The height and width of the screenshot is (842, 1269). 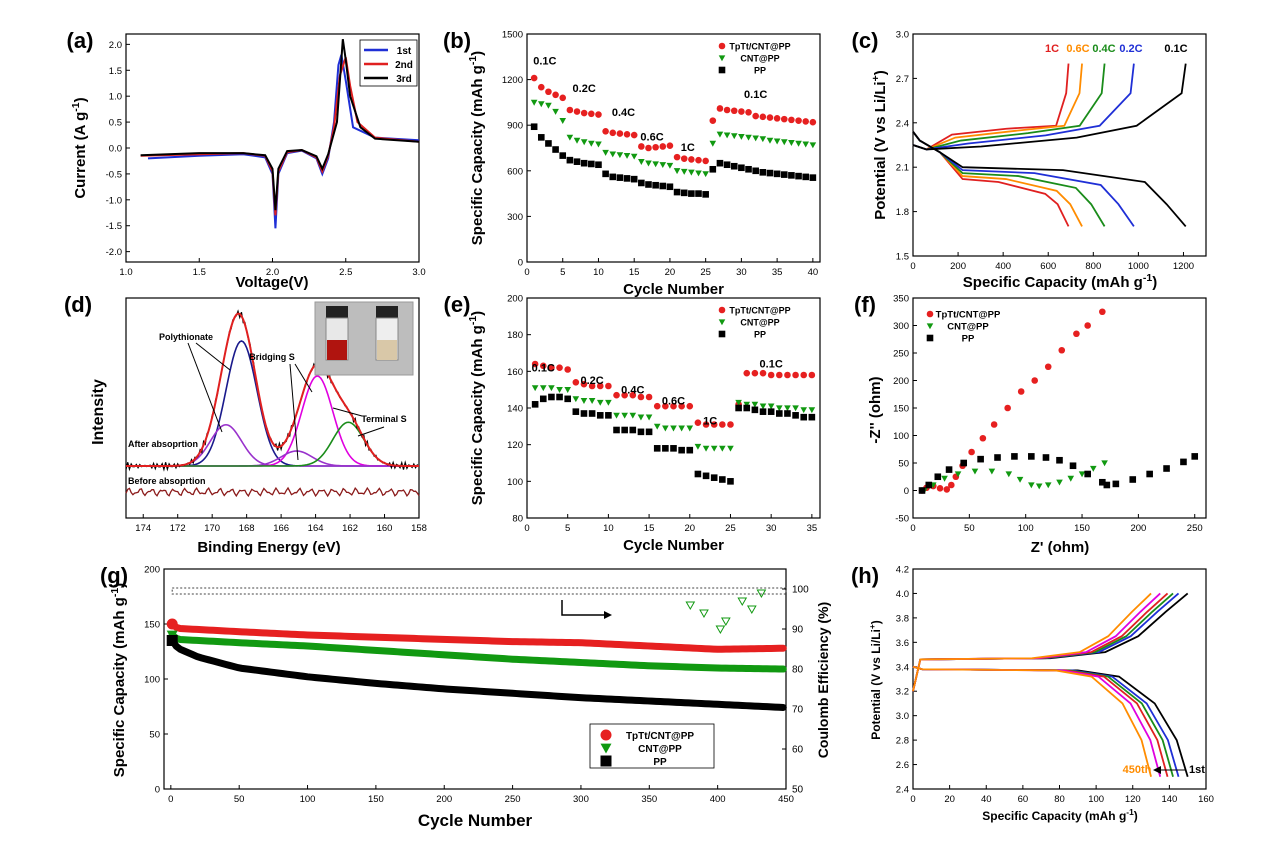 What do you see at coordinates (986, 799) in the screenshot?
I see `x-tick-label: 40` at bounding box center [986, 799].